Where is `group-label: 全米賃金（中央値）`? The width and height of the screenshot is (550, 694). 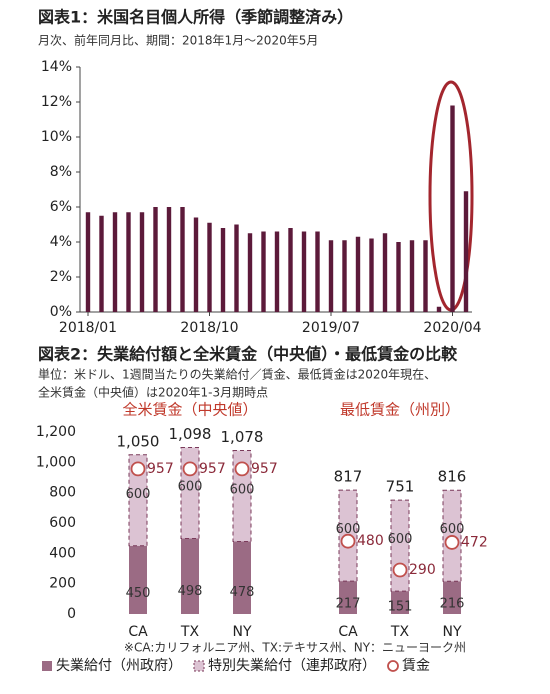 group-label: 全米賃金（中央値） is located at coordinates (189, 410).